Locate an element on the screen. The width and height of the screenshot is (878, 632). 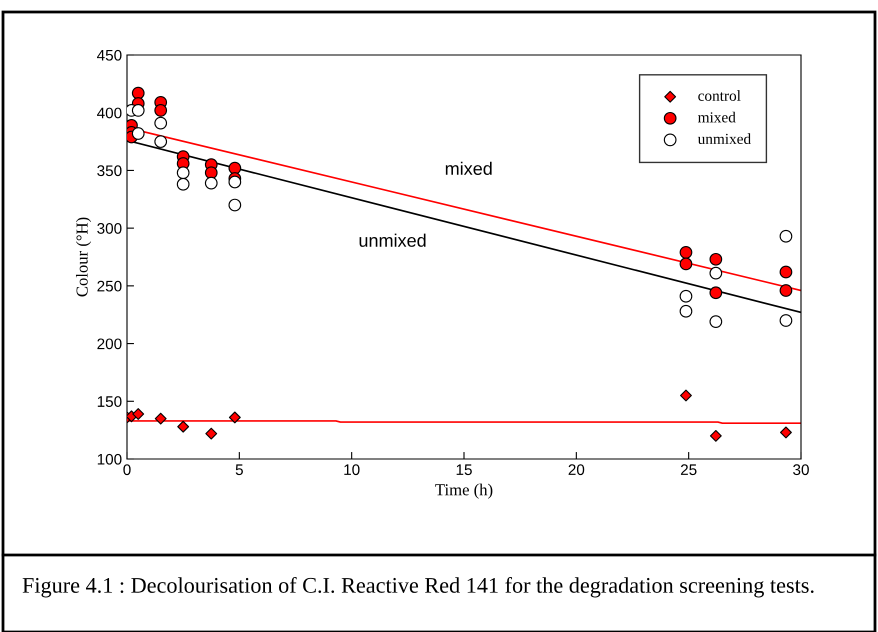
caption: Figure 4.1 : Decolourisation of C.I. Reactive Red 141 for the degradation screening tests. is located at coordinates (418, 587).